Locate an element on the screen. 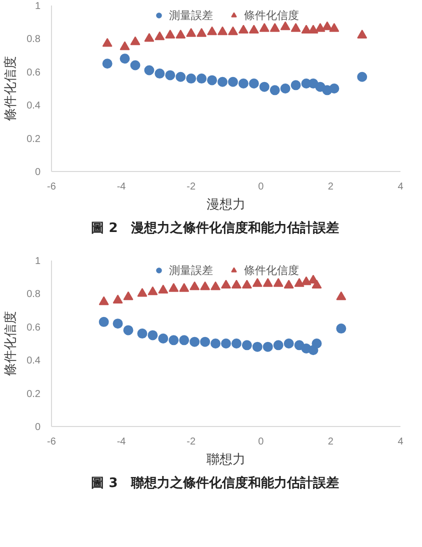 This screenshot has height=547, width=422. x-axis-title: 漫想力 is located at coordinates (226, 205).